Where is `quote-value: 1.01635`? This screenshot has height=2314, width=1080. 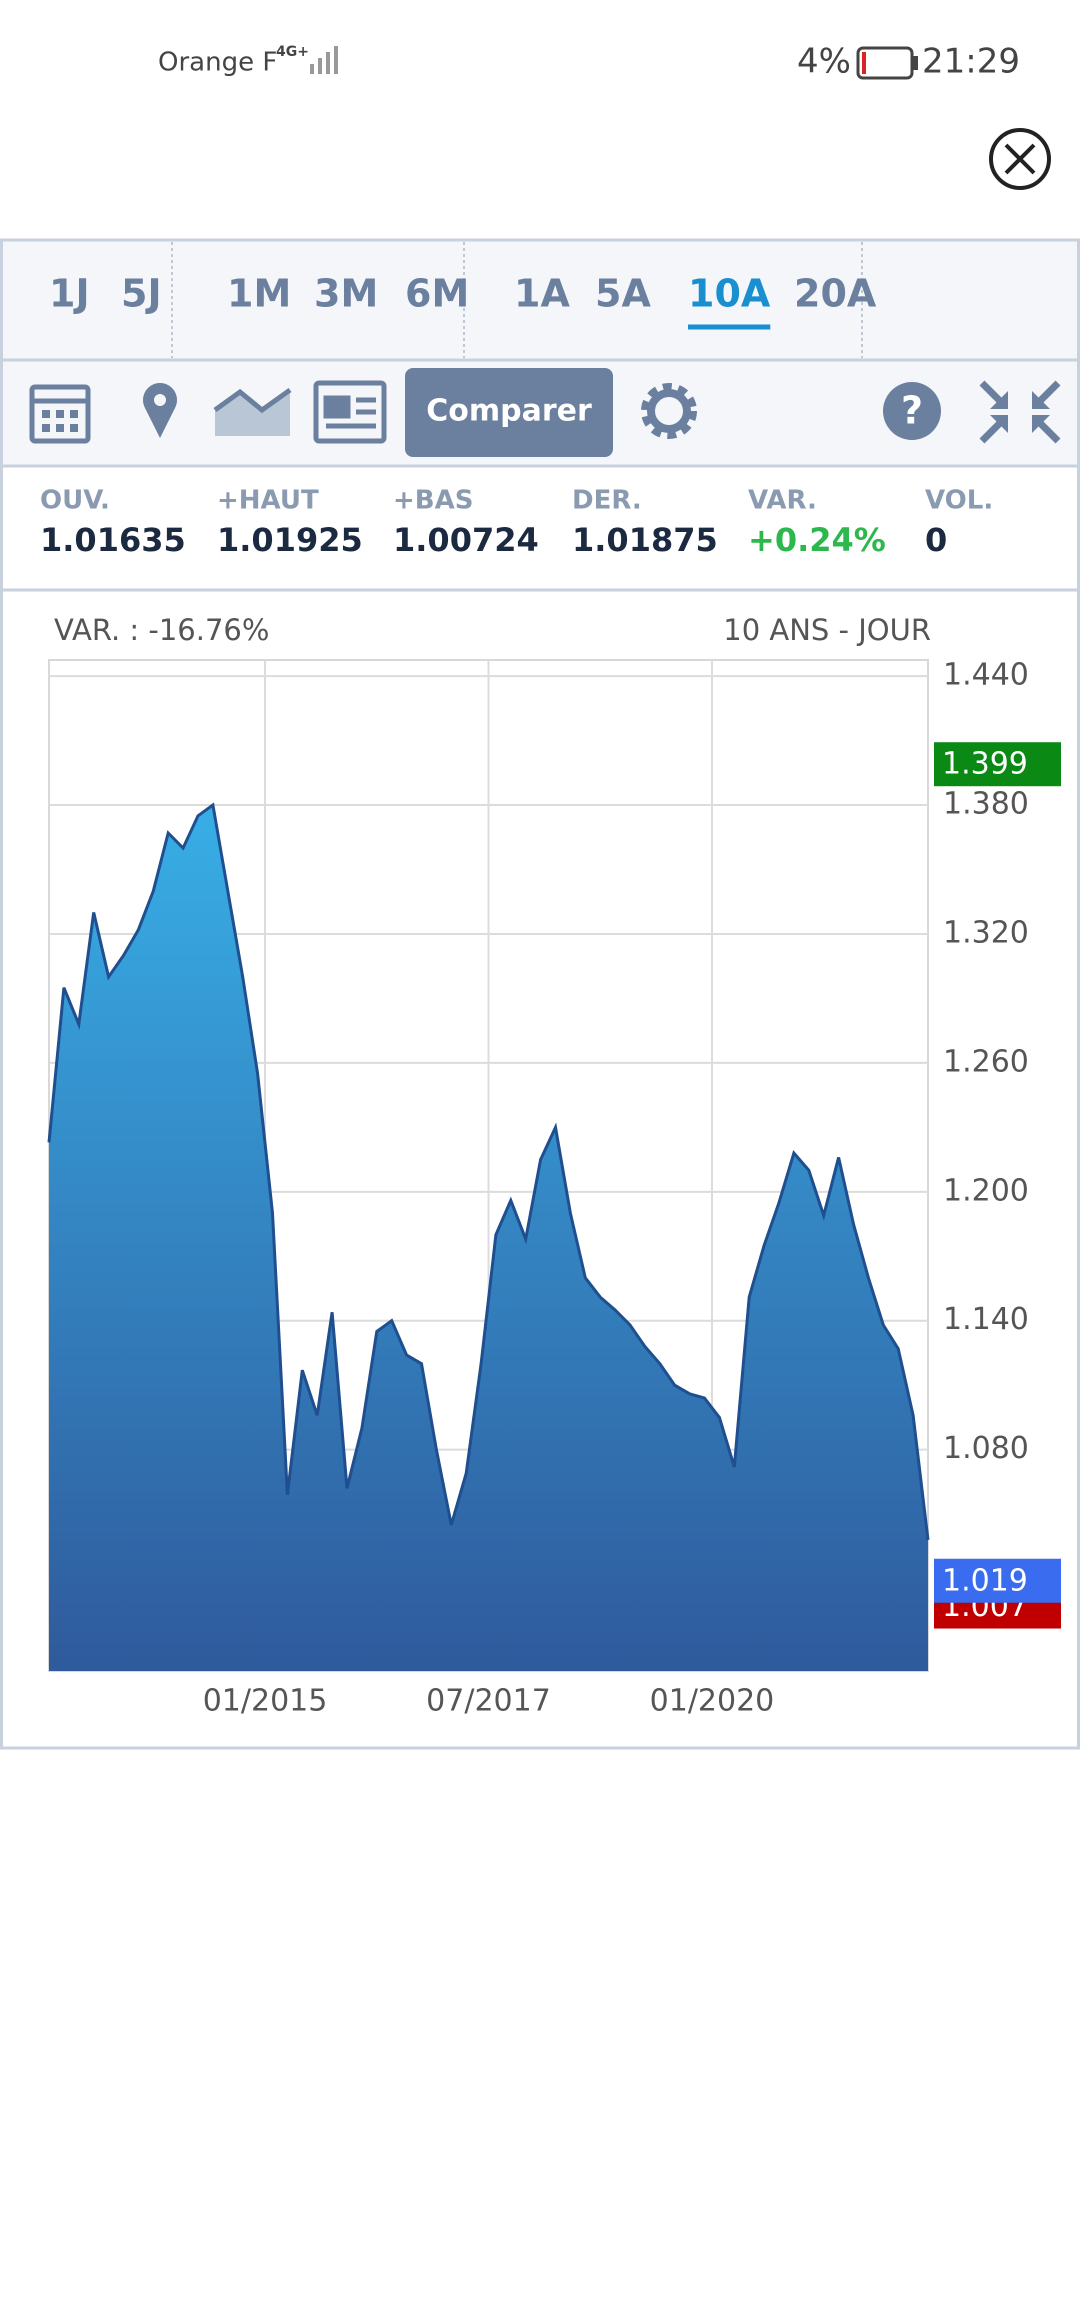
quote-value: 1.01635 is located at coordinates (113, 540).